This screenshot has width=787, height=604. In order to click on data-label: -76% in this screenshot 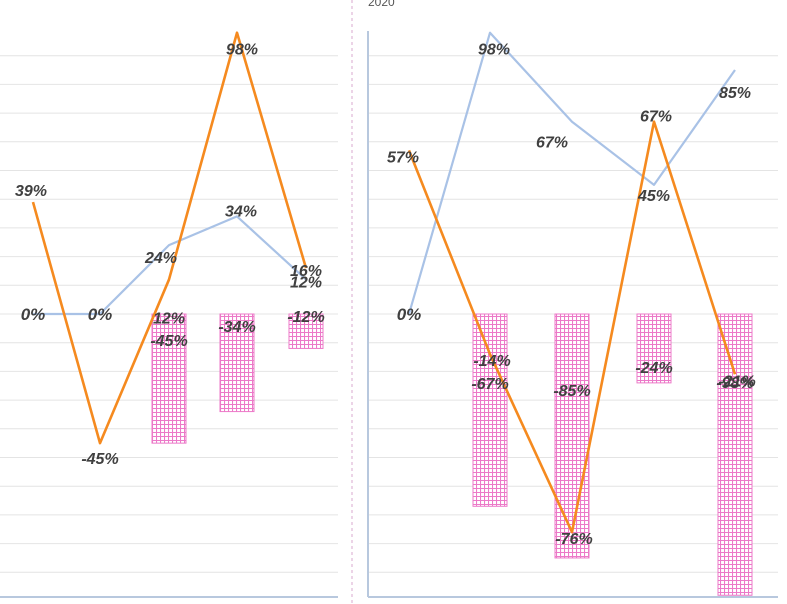, I will do `click(573, 539)`.